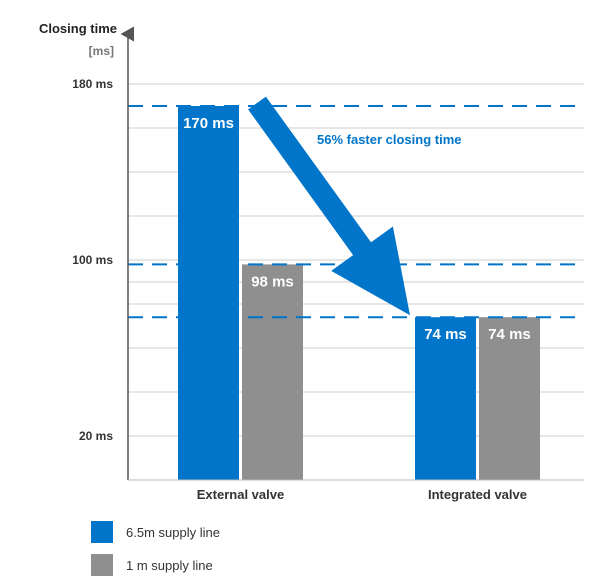  What do you see at coordinates (362, 494) in the screenshot?
I see `category-labels: External valve Integrated valve` at bounding box center [362, 494].